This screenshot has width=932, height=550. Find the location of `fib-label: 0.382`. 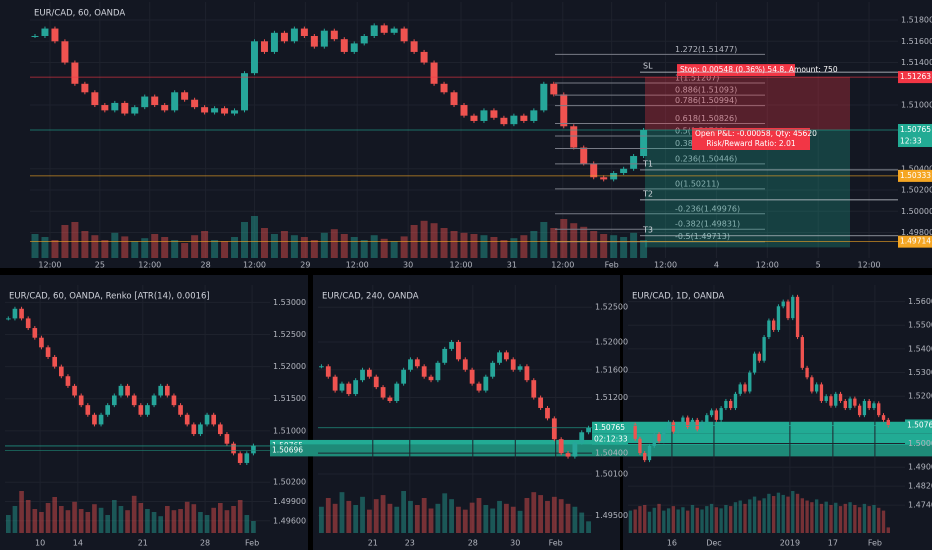

fib-label: 0.382 is located at coordinates (686, 143).